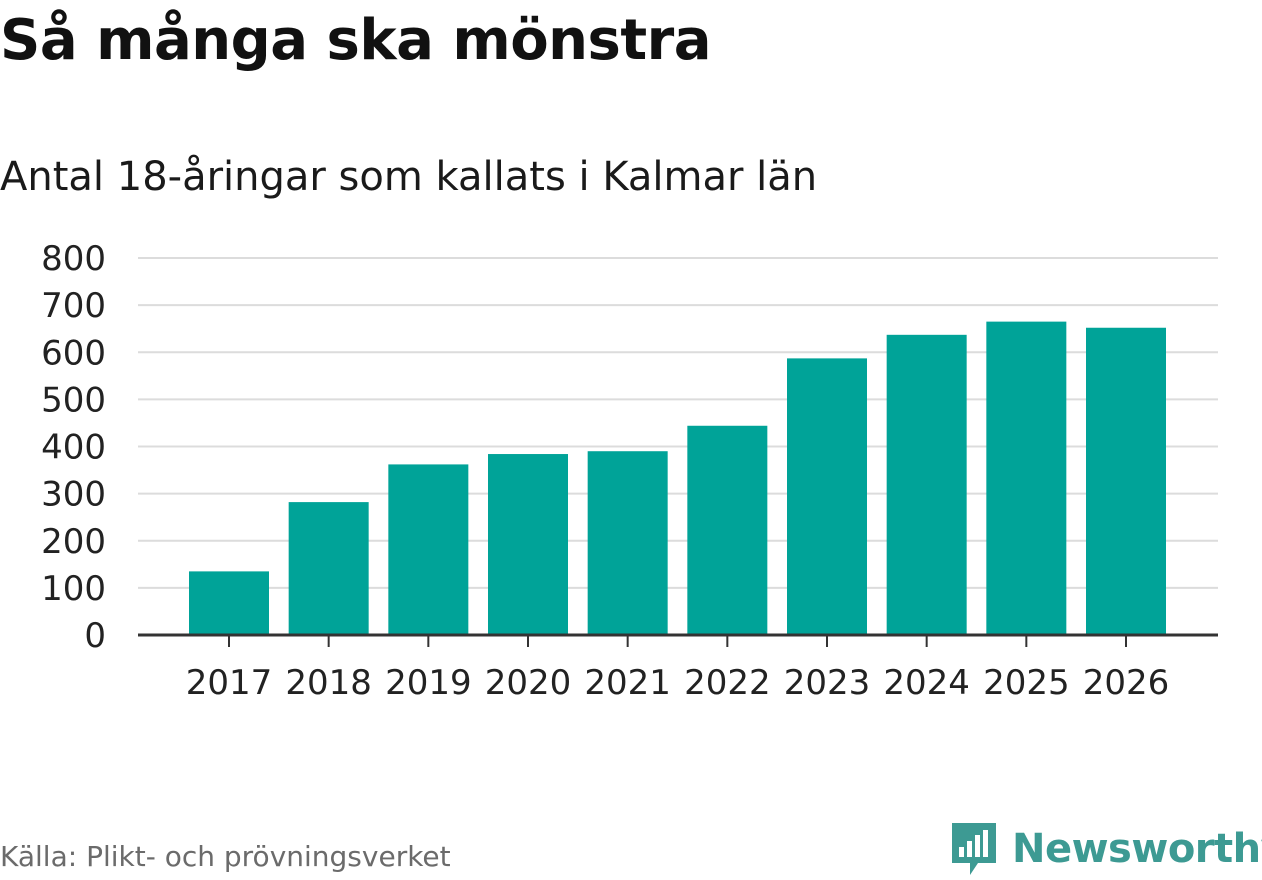 This screenshot has width=1262, height=880. I want to click on brand-logo: Newsworthy, so click(1105, 849).